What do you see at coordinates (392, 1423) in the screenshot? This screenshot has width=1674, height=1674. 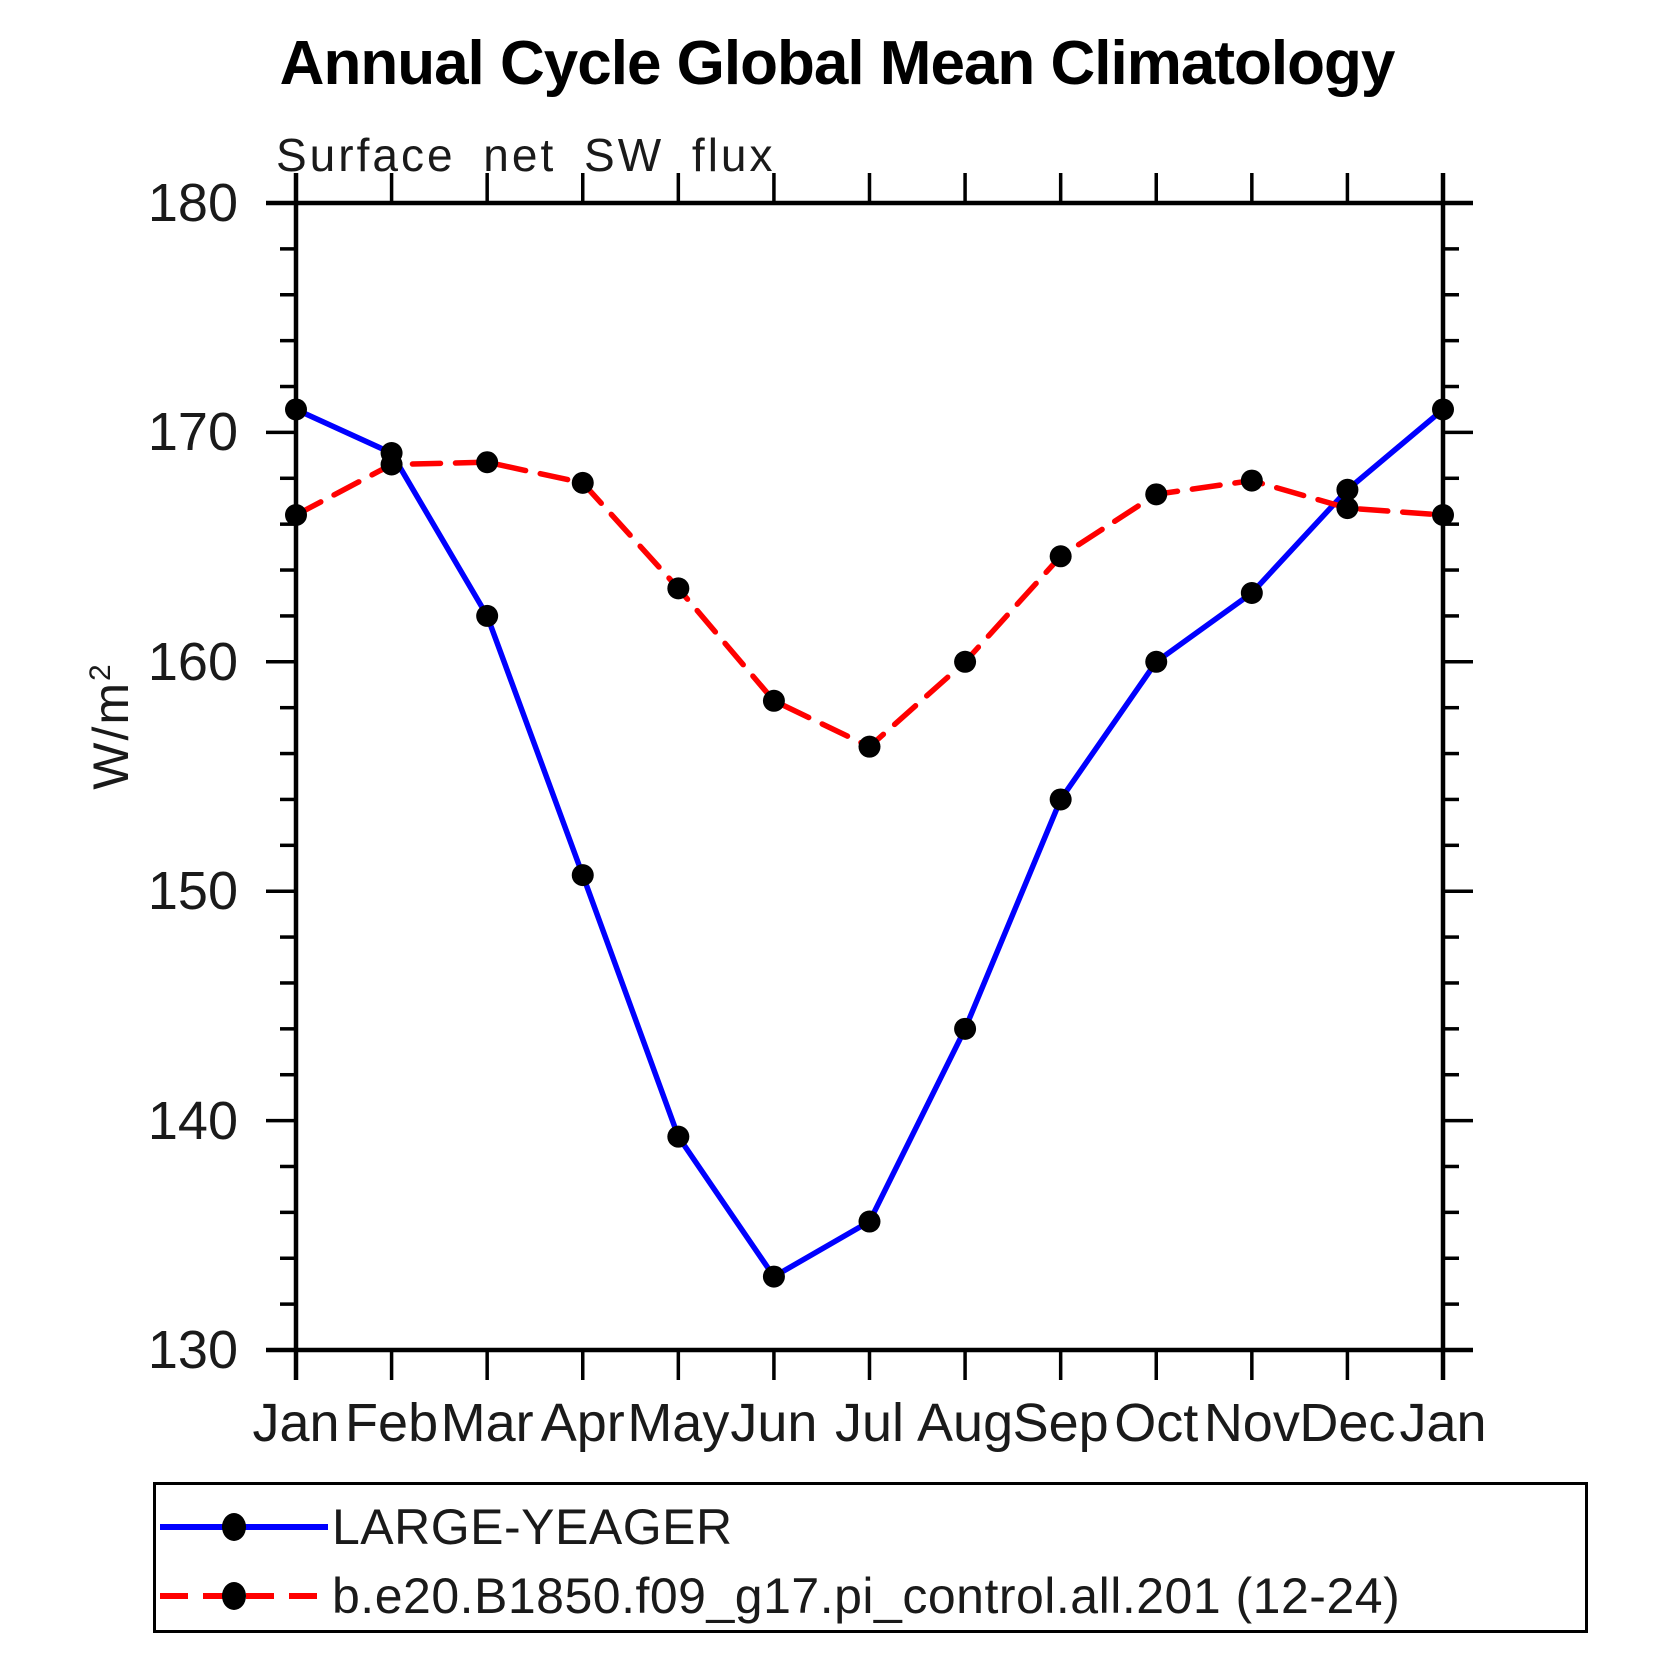 I see `x-axis-tick-label: Feb` at bounding box center [392, 1423].